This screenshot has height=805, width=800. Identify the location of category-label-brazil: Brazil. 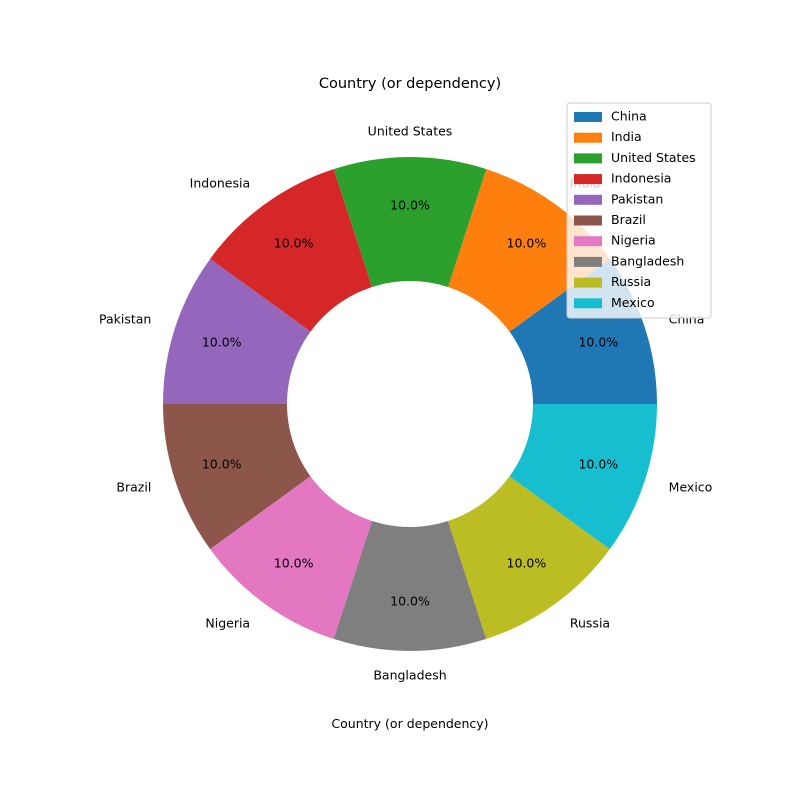
(133, 487).